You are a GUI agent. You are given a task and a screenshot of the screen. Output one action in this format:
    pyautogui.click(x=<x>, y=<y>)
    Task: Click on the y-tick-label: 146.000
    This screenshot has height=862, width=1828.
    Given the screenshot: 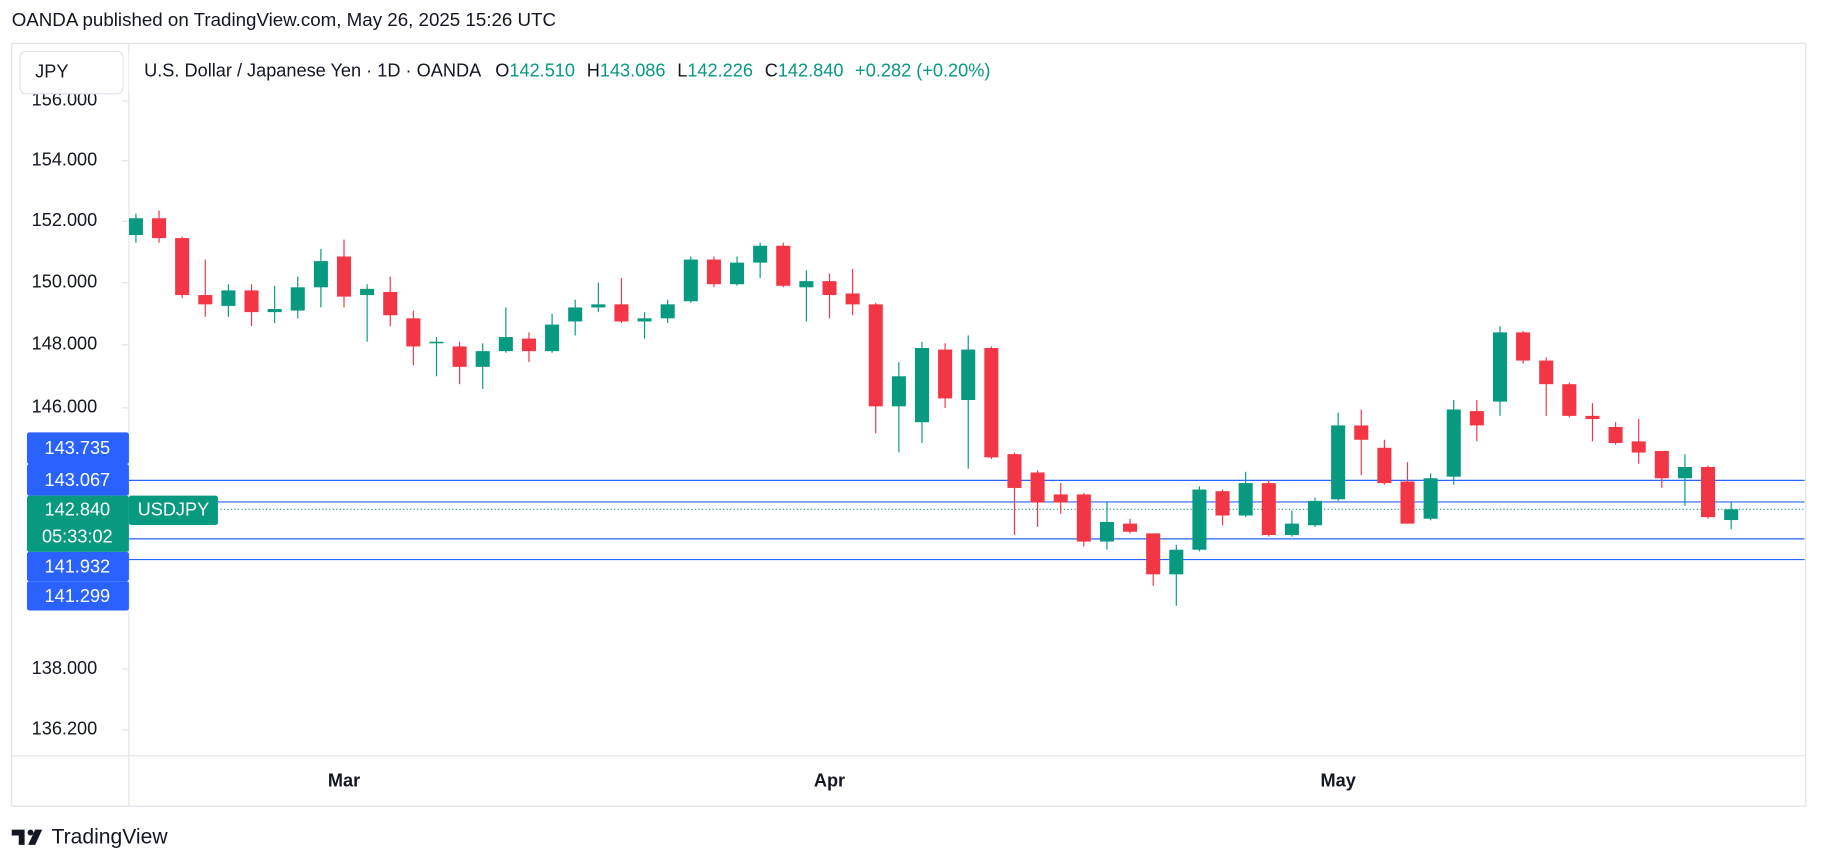 What is the action you would take?
    pyautogui.click(x=65, y=407)
    